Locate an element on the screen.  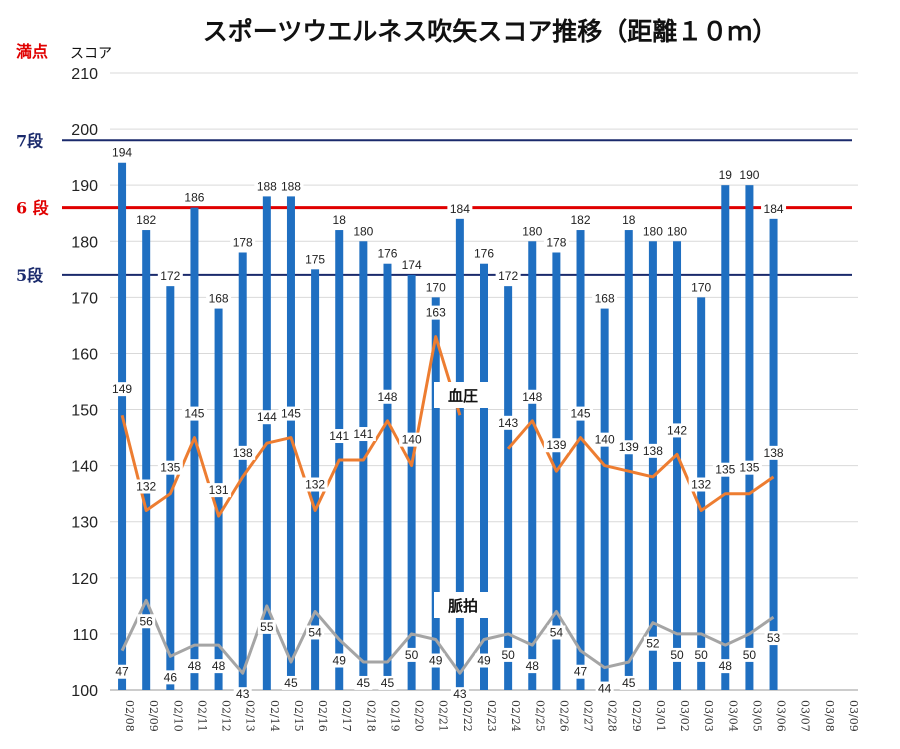
x-tick-label: 03/09 is located at coordinates (853, 716).